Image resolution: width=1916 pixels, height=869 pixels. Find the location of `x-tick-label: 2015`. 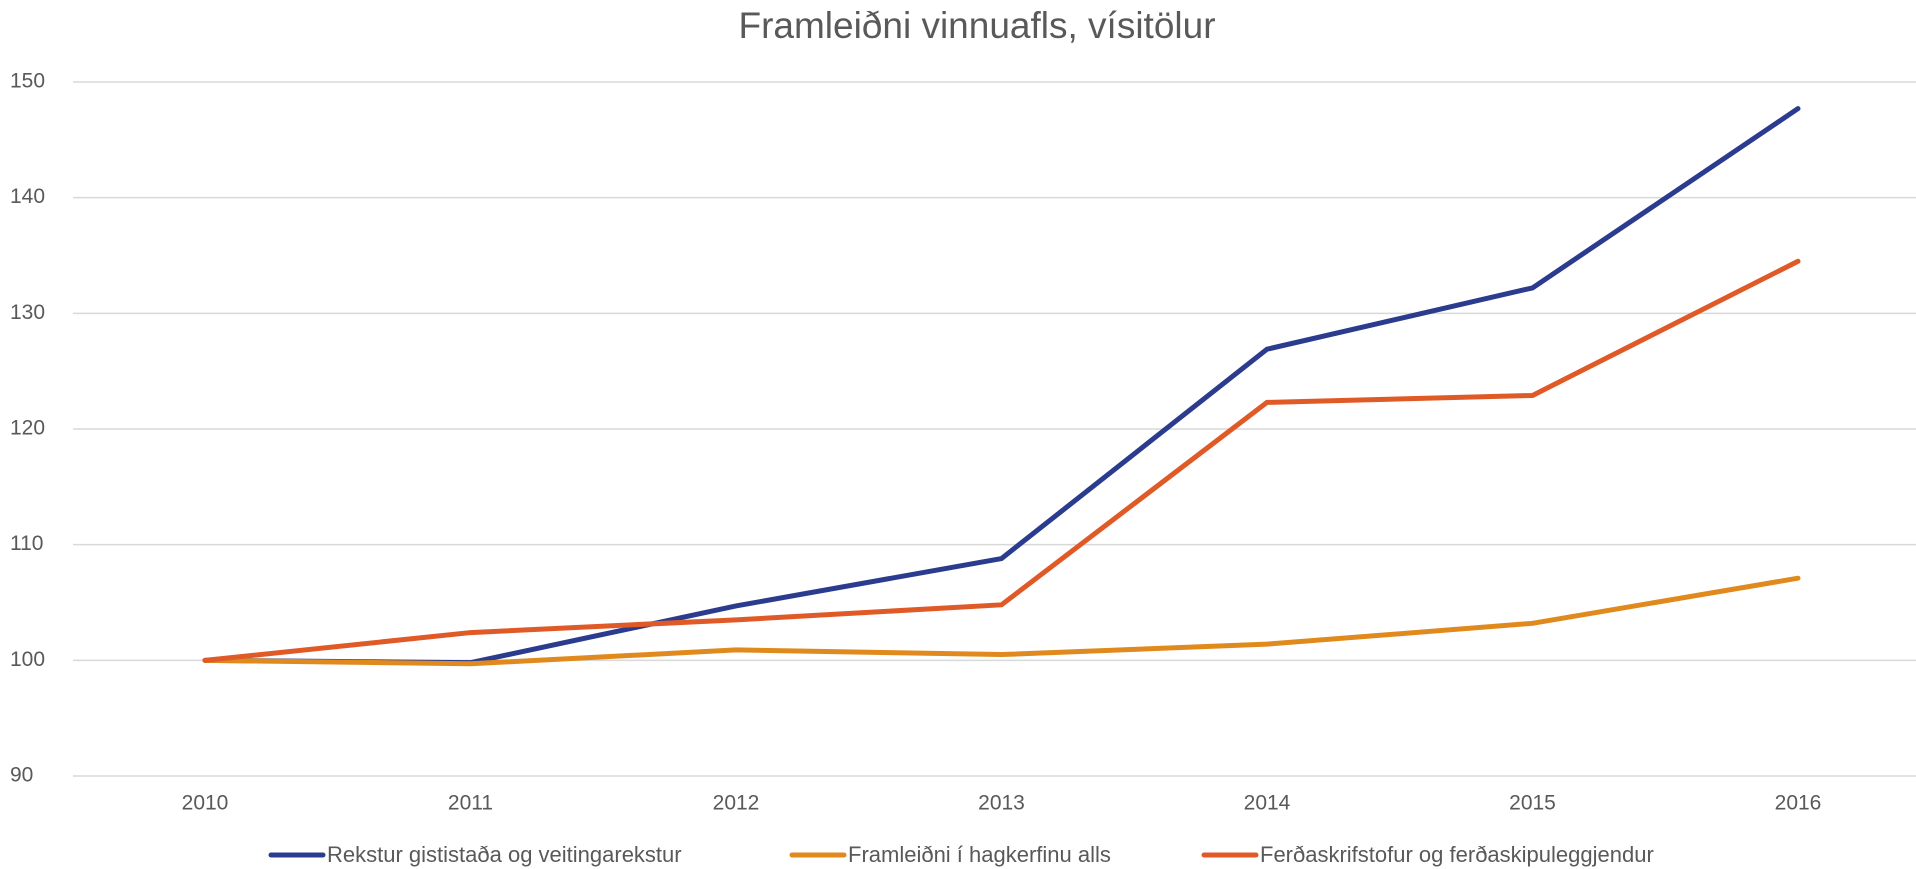

x-tick-label: 2015 is located at coordinates (1532, 803).